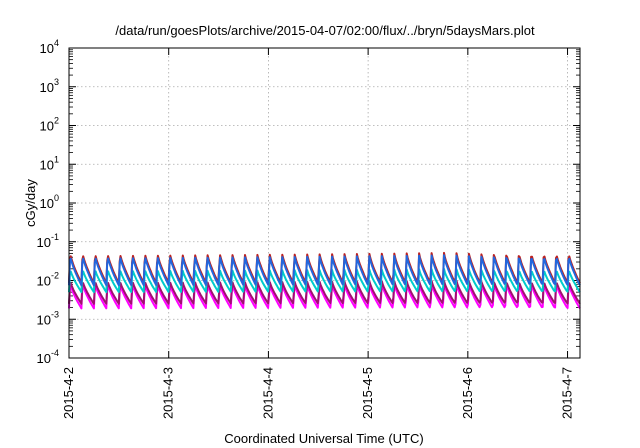 The height and width of the screenshot is (448, 640). What do you see at coordinates (55, 353) in the screenshot?
I see `y-tick-exponent: -4` at bounding box center [55, 353].